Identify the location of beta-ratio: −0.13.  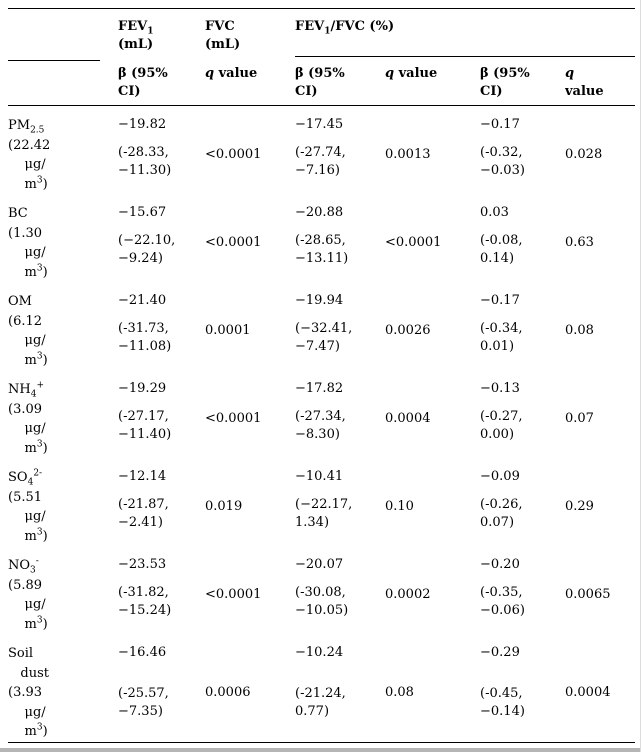
(500, 388).